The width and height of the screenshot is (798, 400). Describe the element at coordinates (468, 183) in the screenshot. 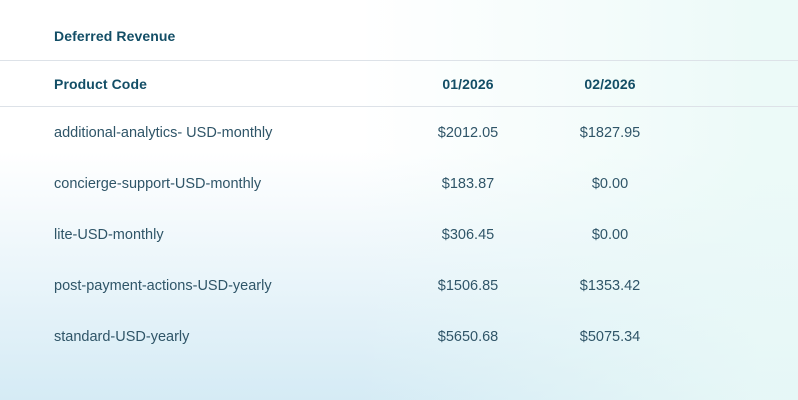

I see `amount-cell-01-2026: $183.87` at that location.